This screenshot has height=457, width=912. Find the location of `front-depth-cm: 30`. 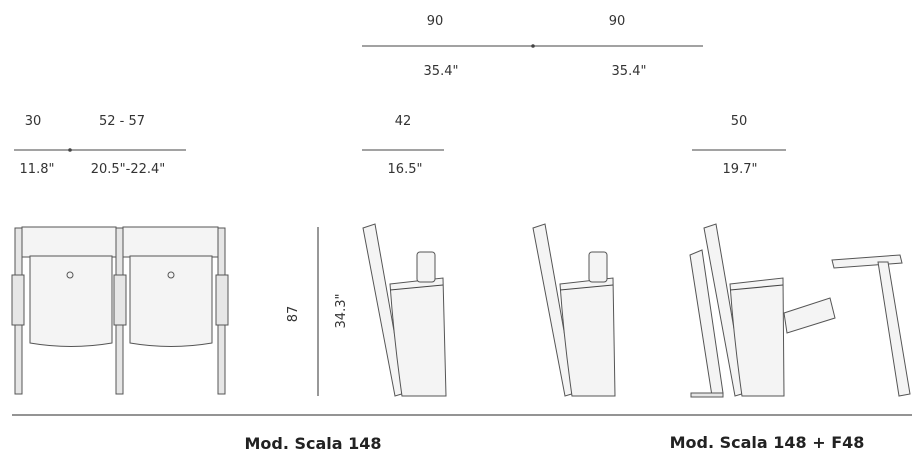

front-depth-cm: 30 is located at coordinates (33, 121).